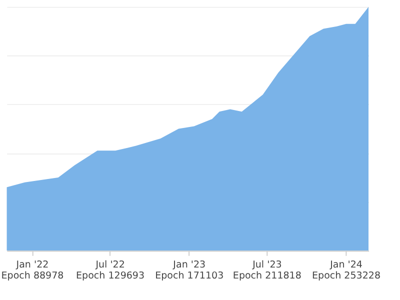  Describe the element at coordinates (32, 270) in the screenshot. I see `x-tick-label: Jan '22 Epoch 88978` at that location.